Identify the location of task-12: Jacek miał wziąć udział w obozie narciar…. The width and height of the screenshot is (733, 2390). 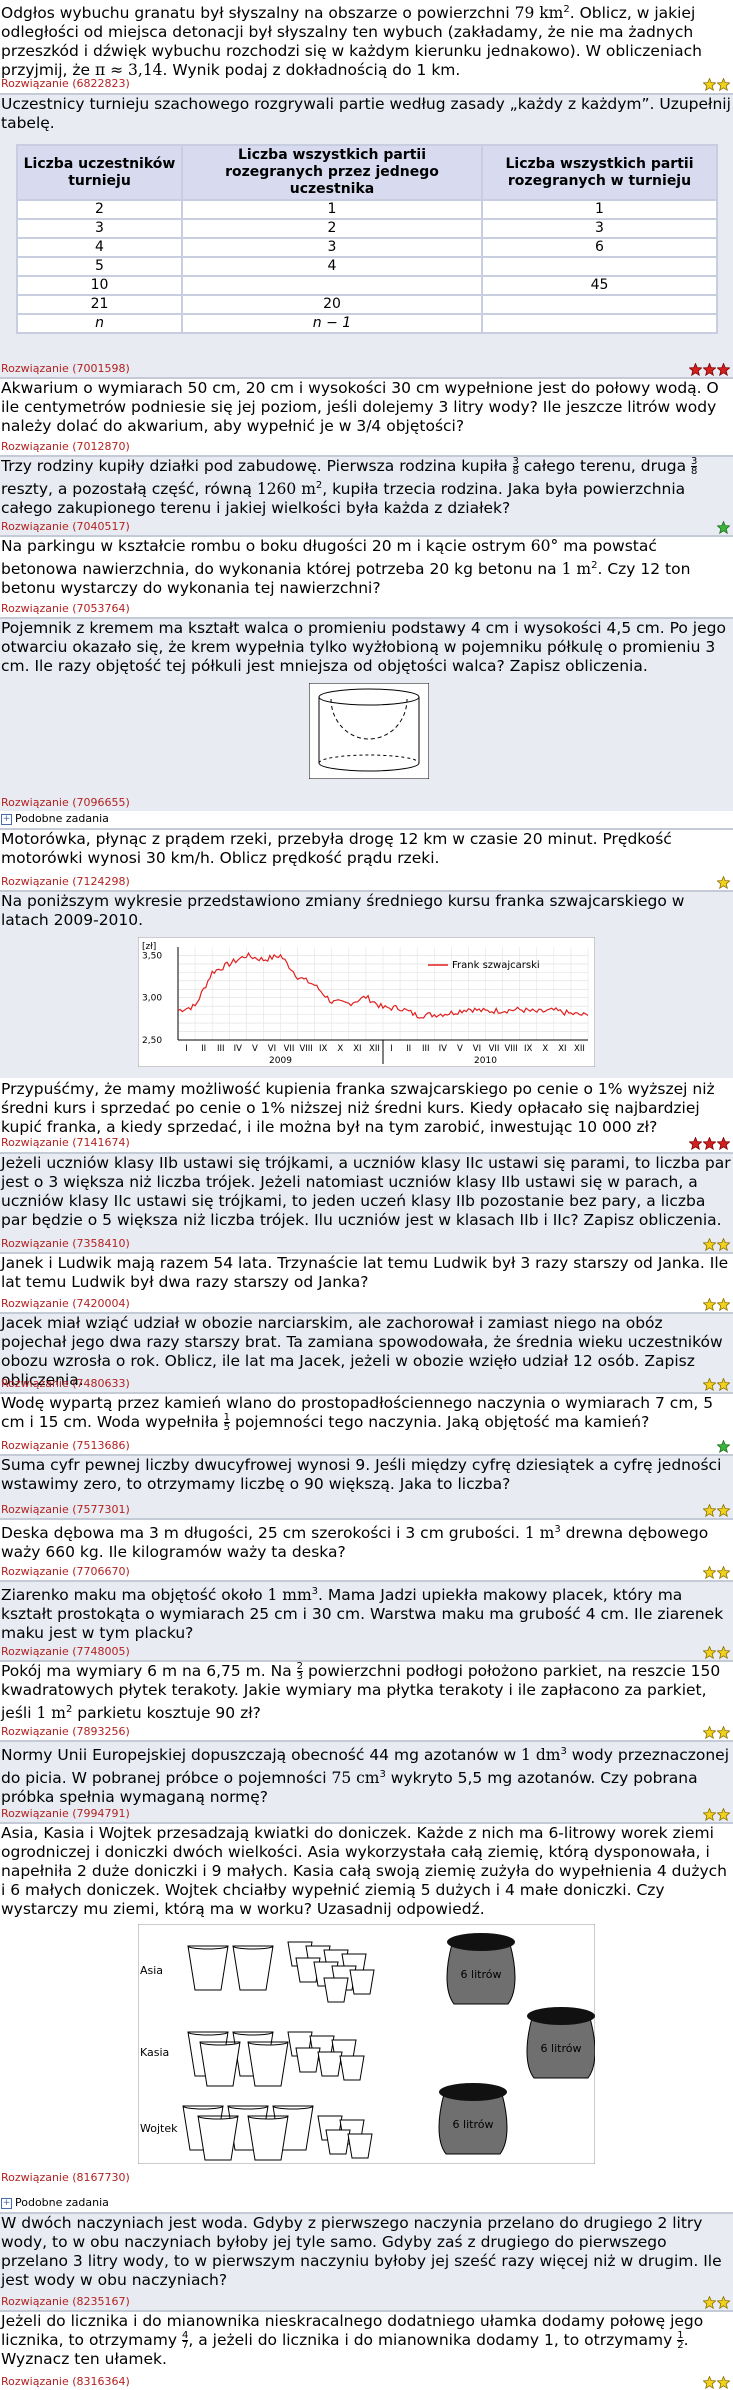
(366, 1353).